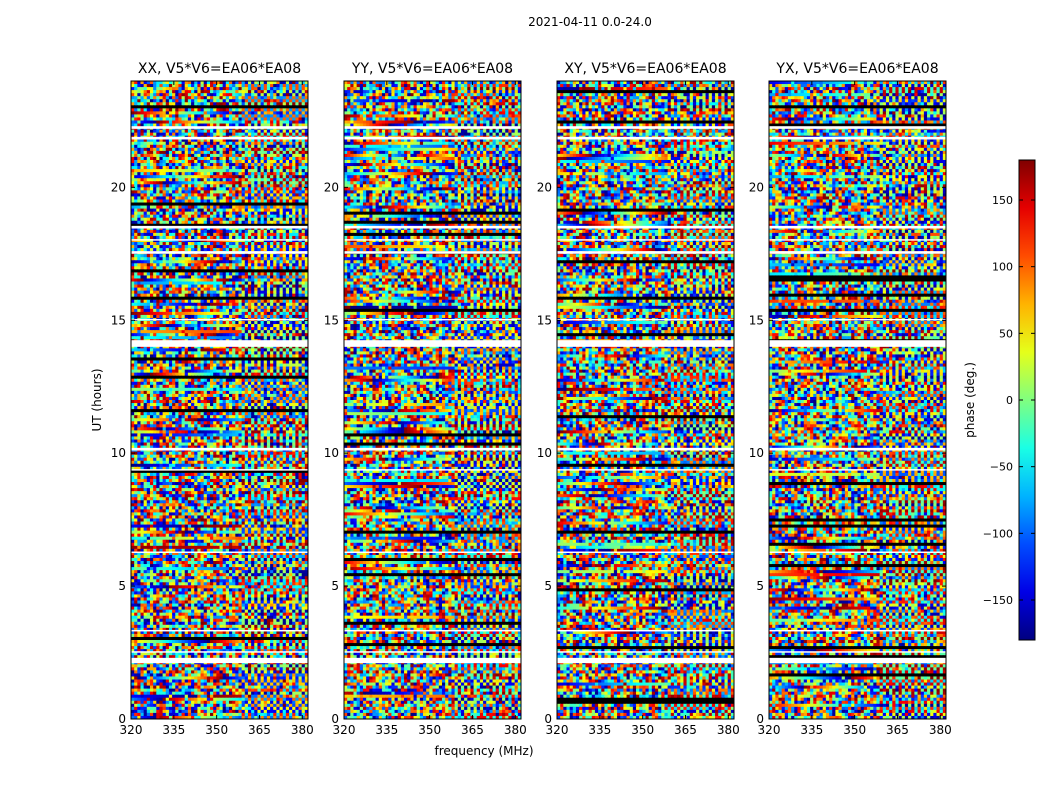 Image resolution: width=1050 pixels, height=804 pixels. Describe the element at coordinates (998, 533) in the screenshot. I see `colorbar-tick-label: −100` at that location.